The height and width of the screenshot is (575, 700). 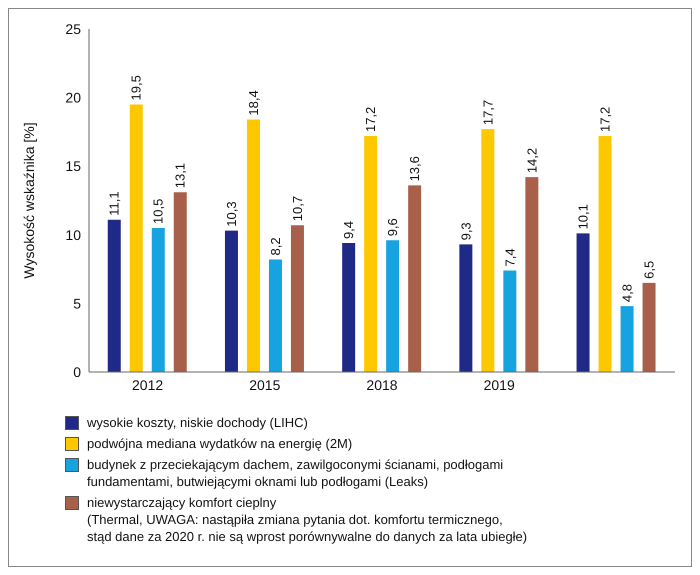 What do you see at coordinates (382, 384) in the screenshot?
I see `x-tick-label: 2018` at bounding box center [382, 384].